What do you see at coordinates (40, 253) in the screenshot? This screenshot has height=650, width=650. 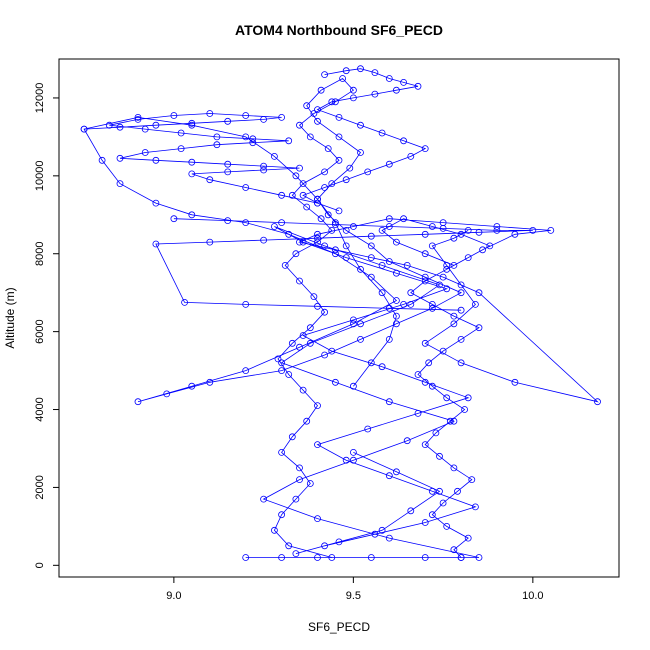 I see `y-tick-label: 8000` at bounding box center [40, 253].